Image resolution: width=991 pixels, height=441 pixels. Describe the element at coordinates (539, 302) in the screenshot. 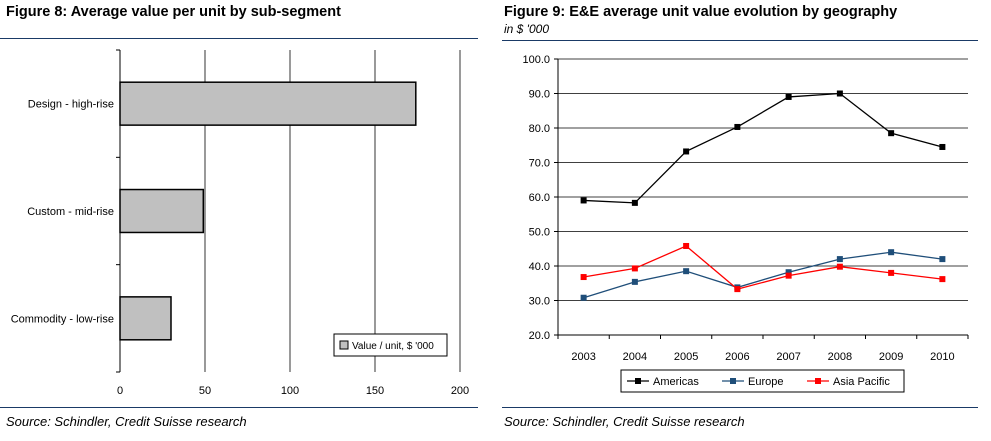

I see `y-tick-label: 30.0` at that location.